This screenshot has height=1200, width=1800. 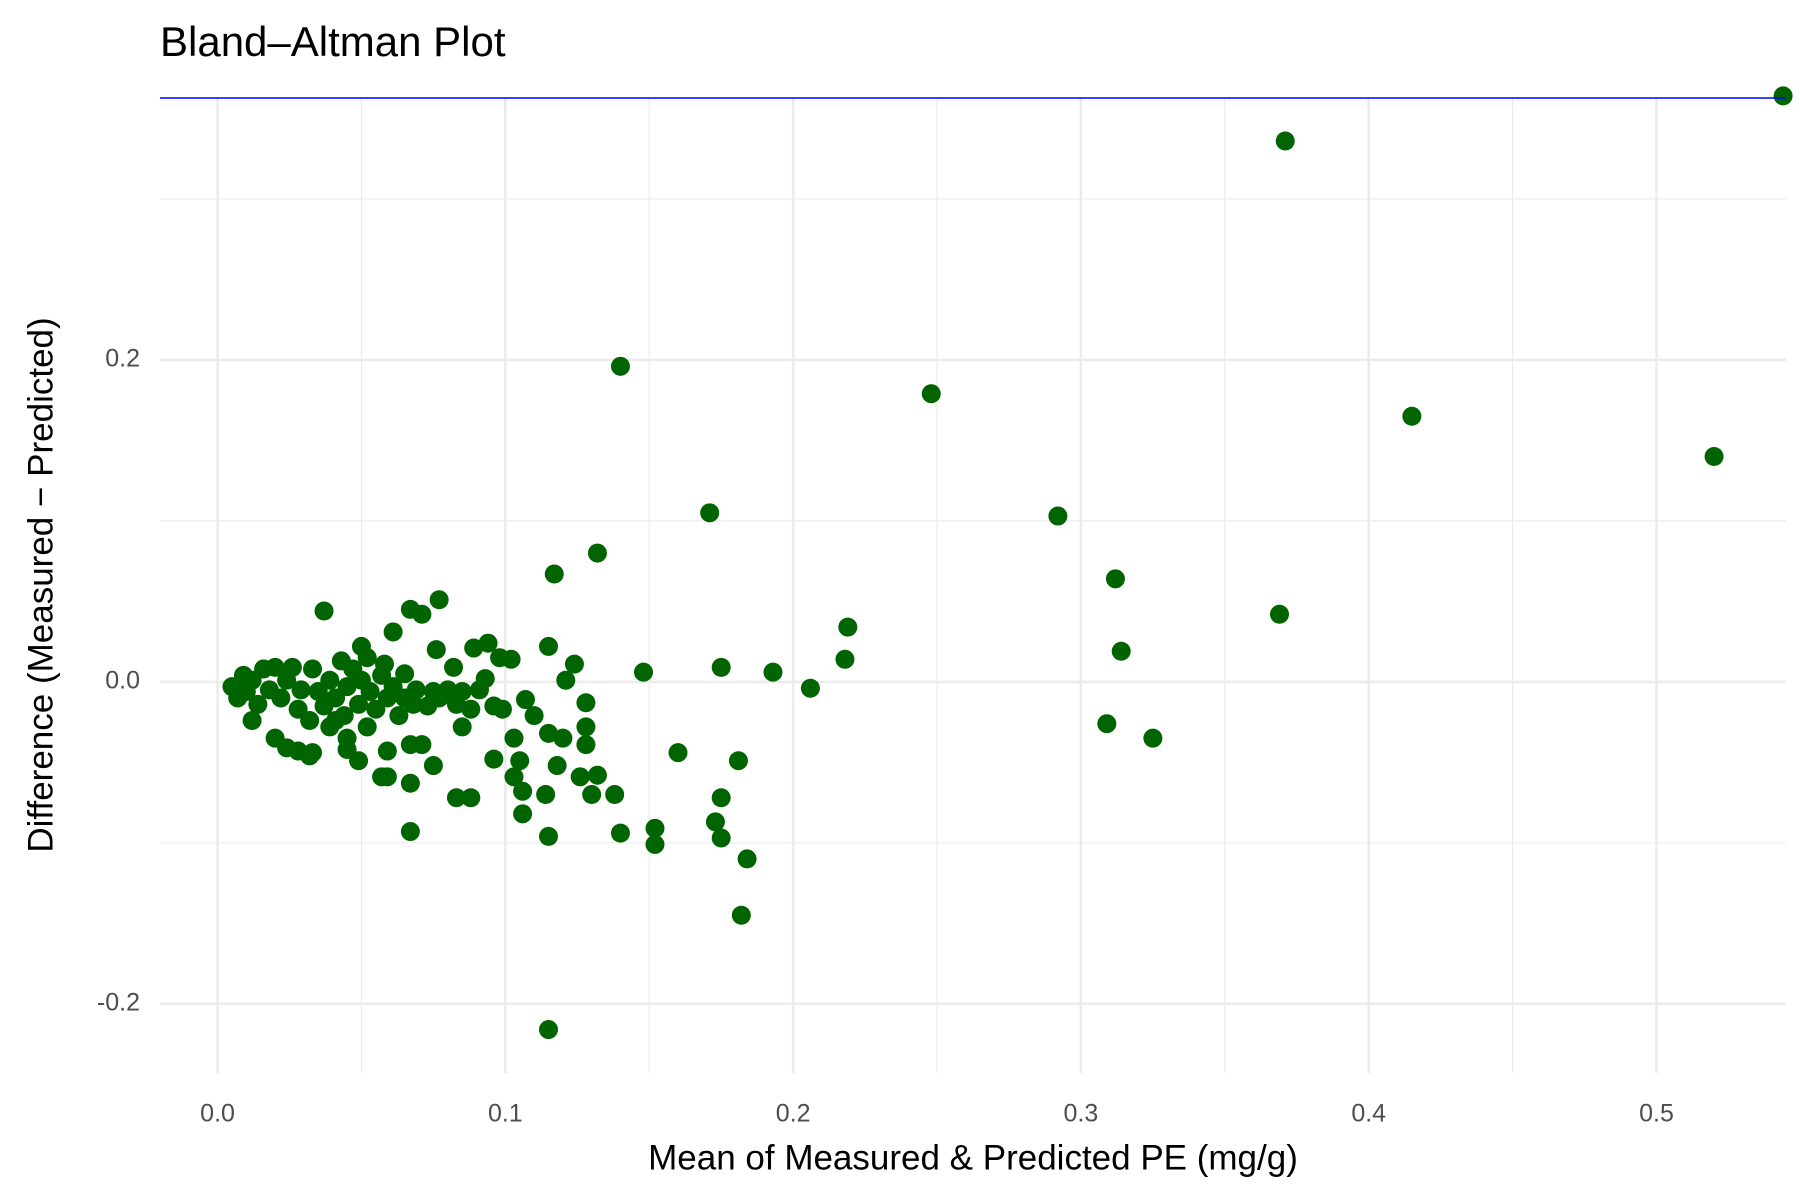 What do you see at coordinates (333, 41) in the screenshot?
I see `chart-title: Bland–Altman Plot` at bounding box center [333, 41].